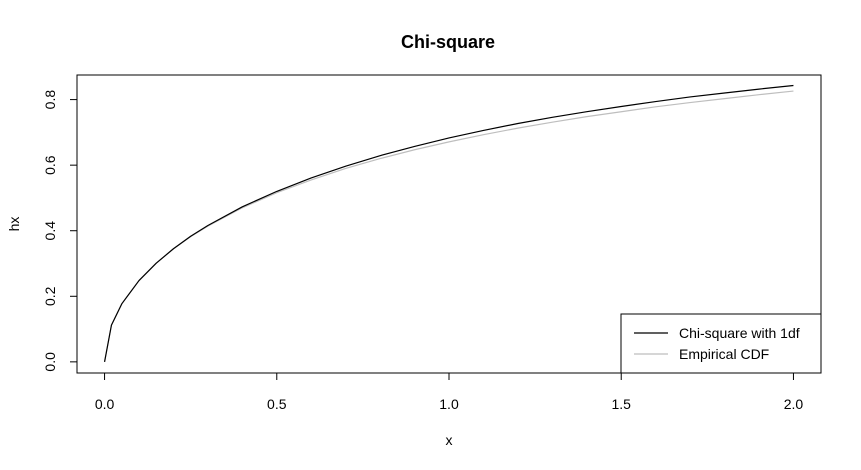 This screenshot has height=470, width=861. What do you see at coordinates (449, 404) in the screenshot?
I see `x-tick-label: 1.0` at bounding box center [449, 404].